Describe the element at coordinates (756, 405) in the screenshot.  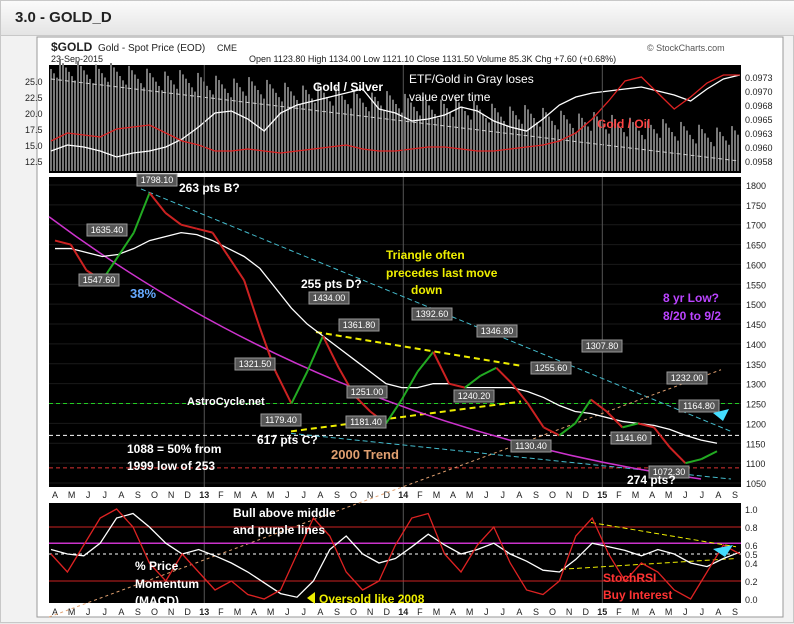
I see `price-tick-label: 1250` at that location.